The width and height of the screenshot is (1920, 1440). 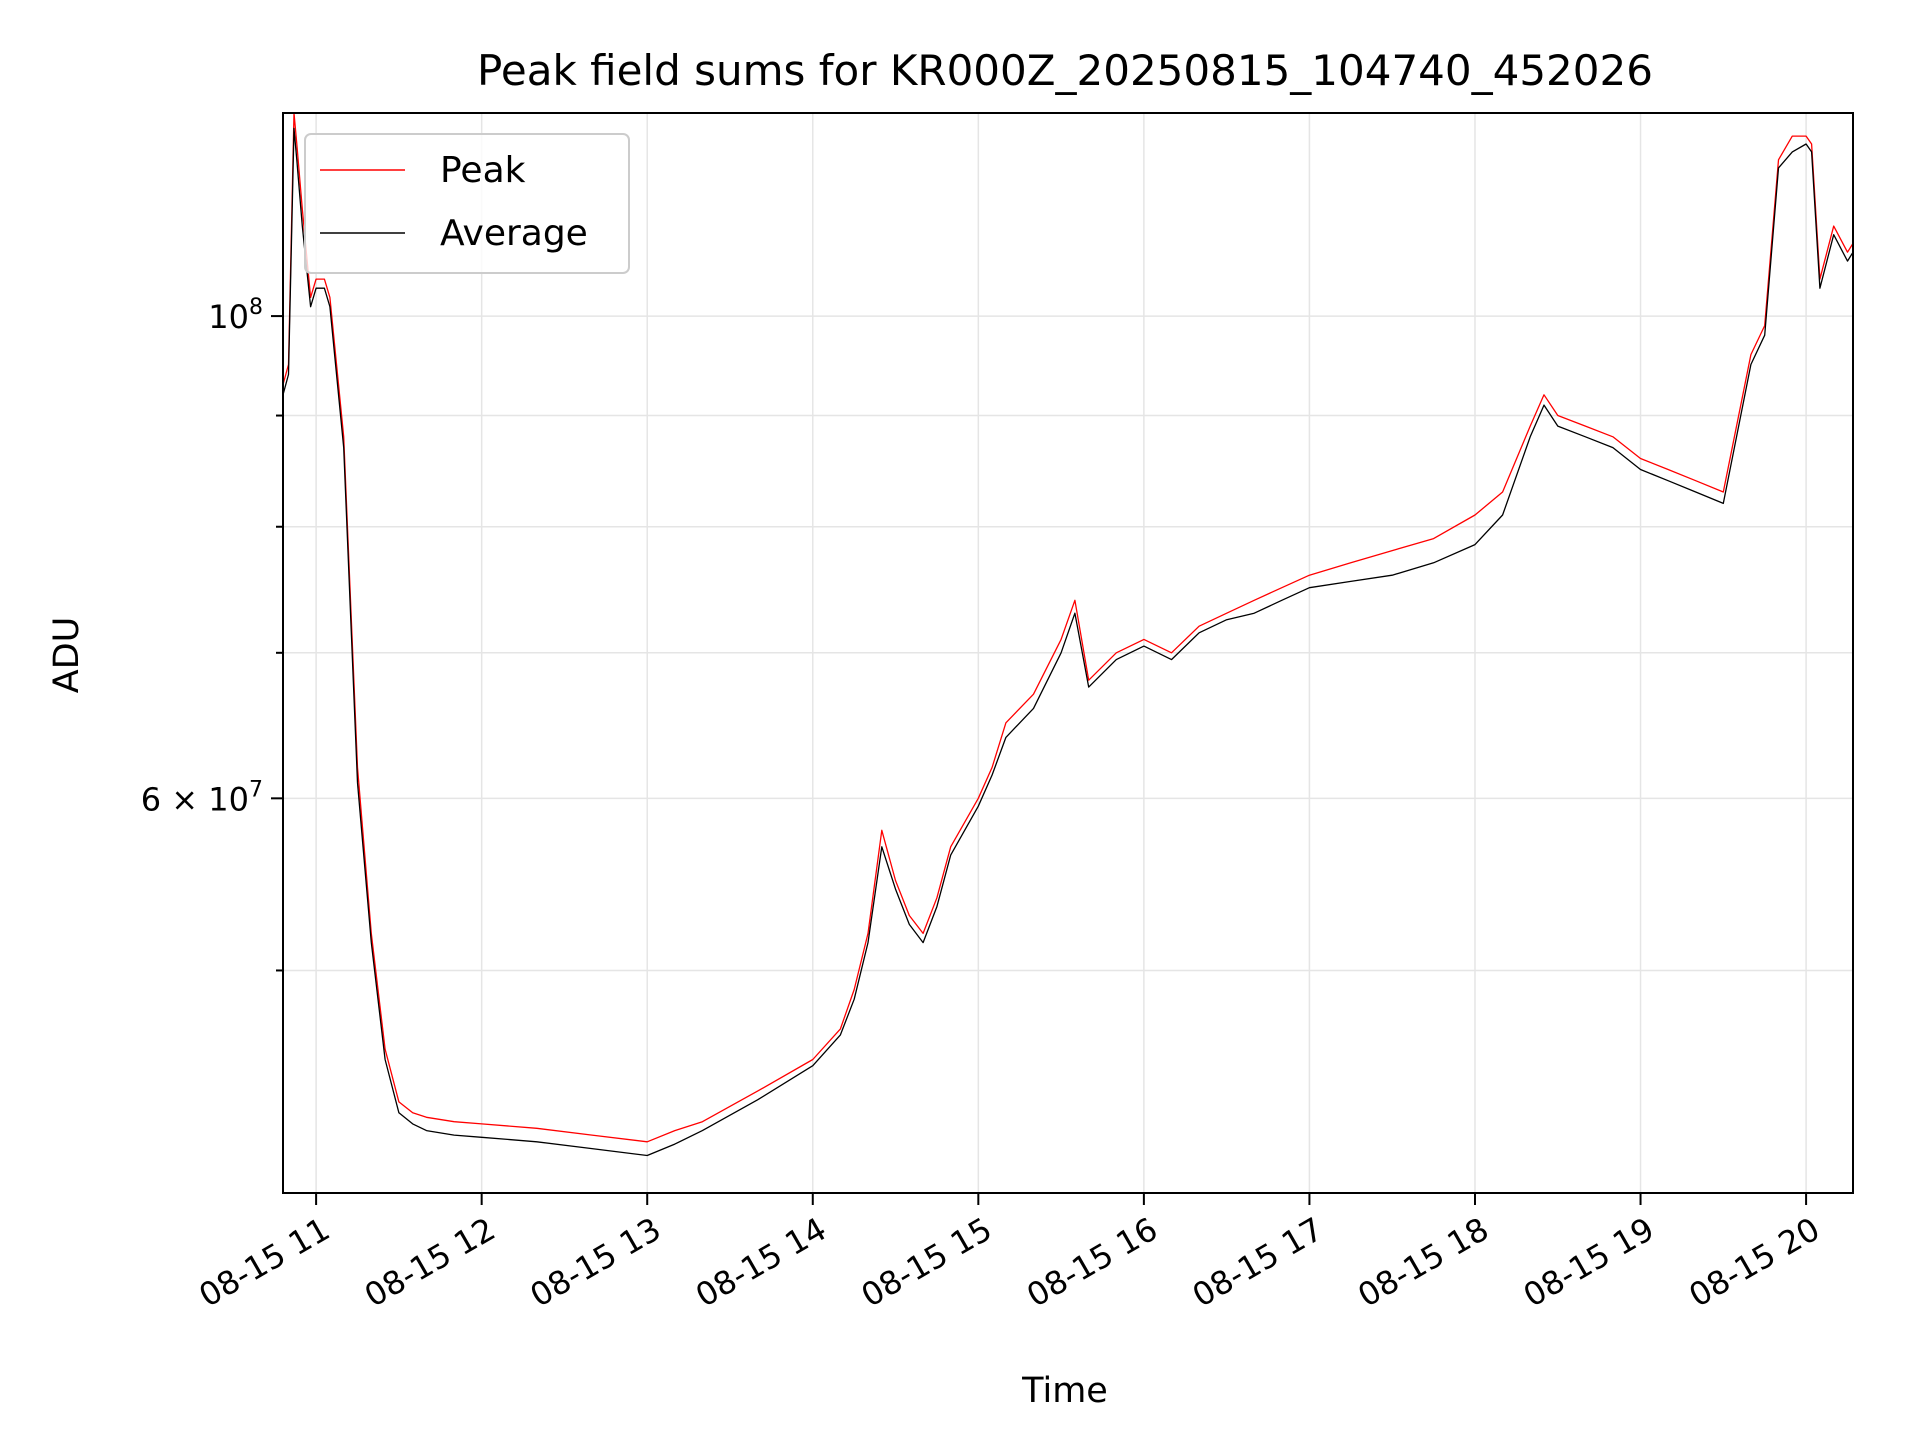 I want to click on y-axis-label: ADU, so click(x=67, y=655).